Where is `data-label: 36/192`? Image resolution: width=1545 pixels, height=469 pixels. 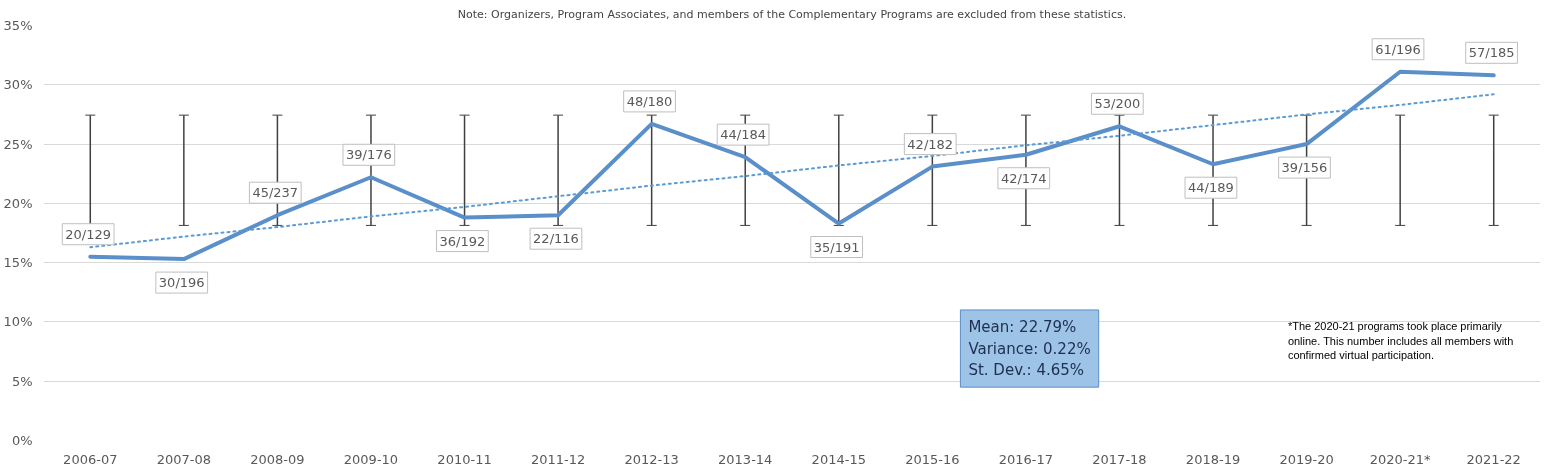
data-label: 36/192 is located at coordinates (462, 241).